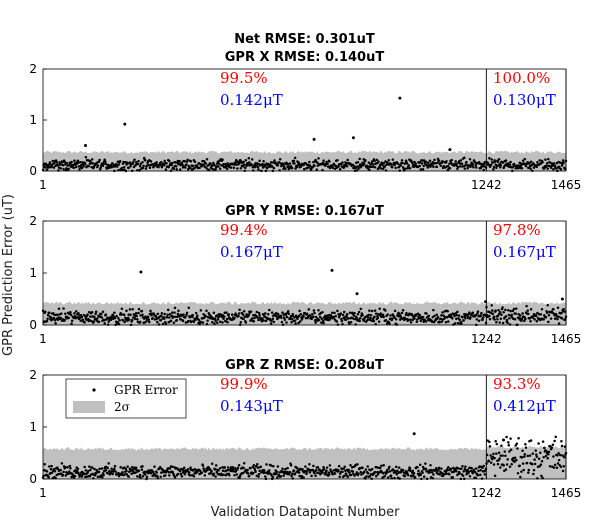  What do you see at coordinates (562, 299) in the screenshot?
I see `outlier-point` at bounding box center [562, 299].